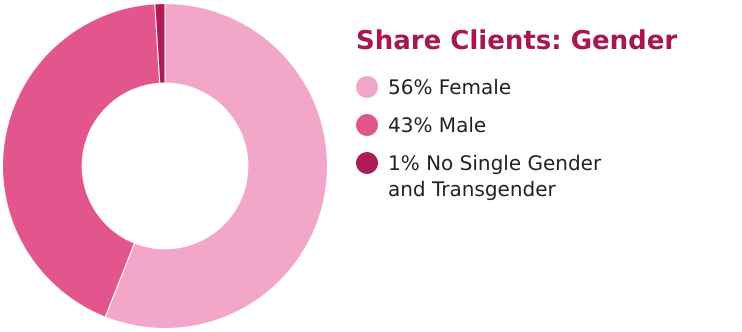 Image resolution: width=742 pixels, height=332 pixels. I want to click on text: Share Clients: Gender, so click(517, 41).